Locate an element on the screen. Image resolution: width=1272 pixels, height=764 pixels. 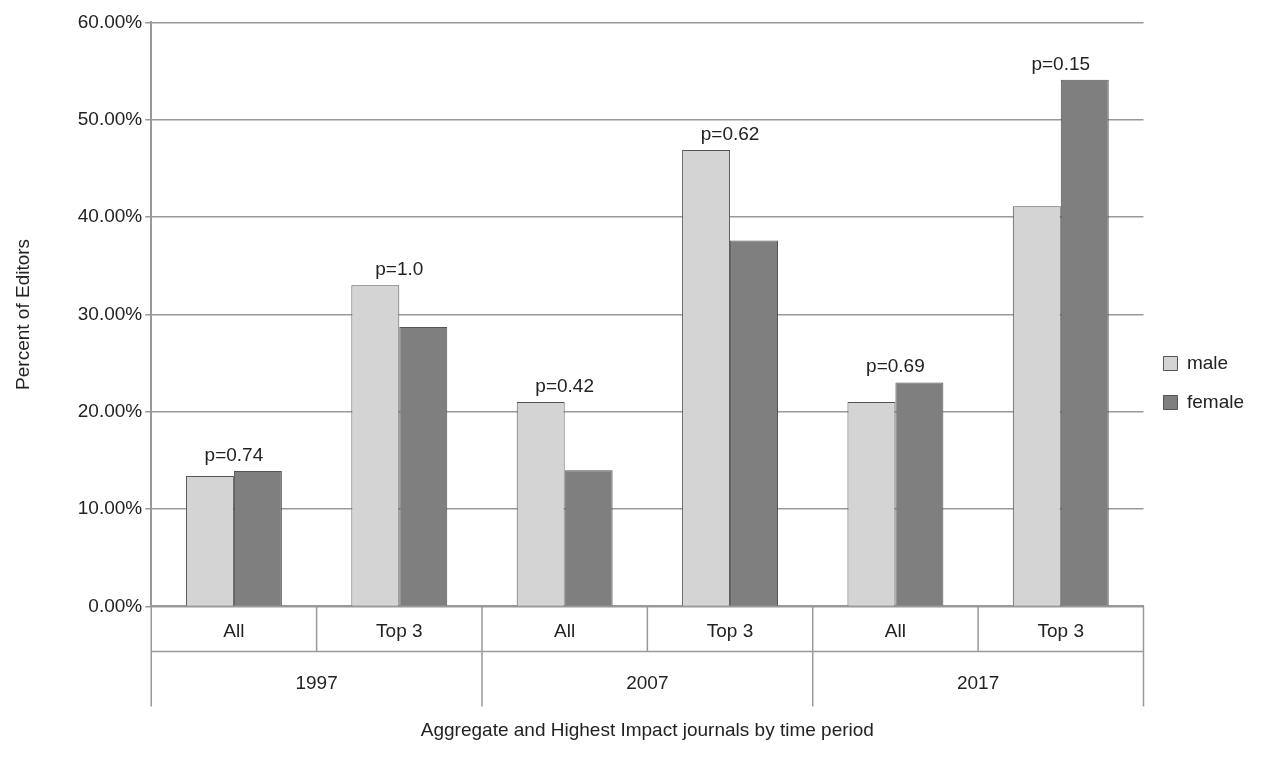
y-tick-label: 0.00% is located at coordinates (115, 605).